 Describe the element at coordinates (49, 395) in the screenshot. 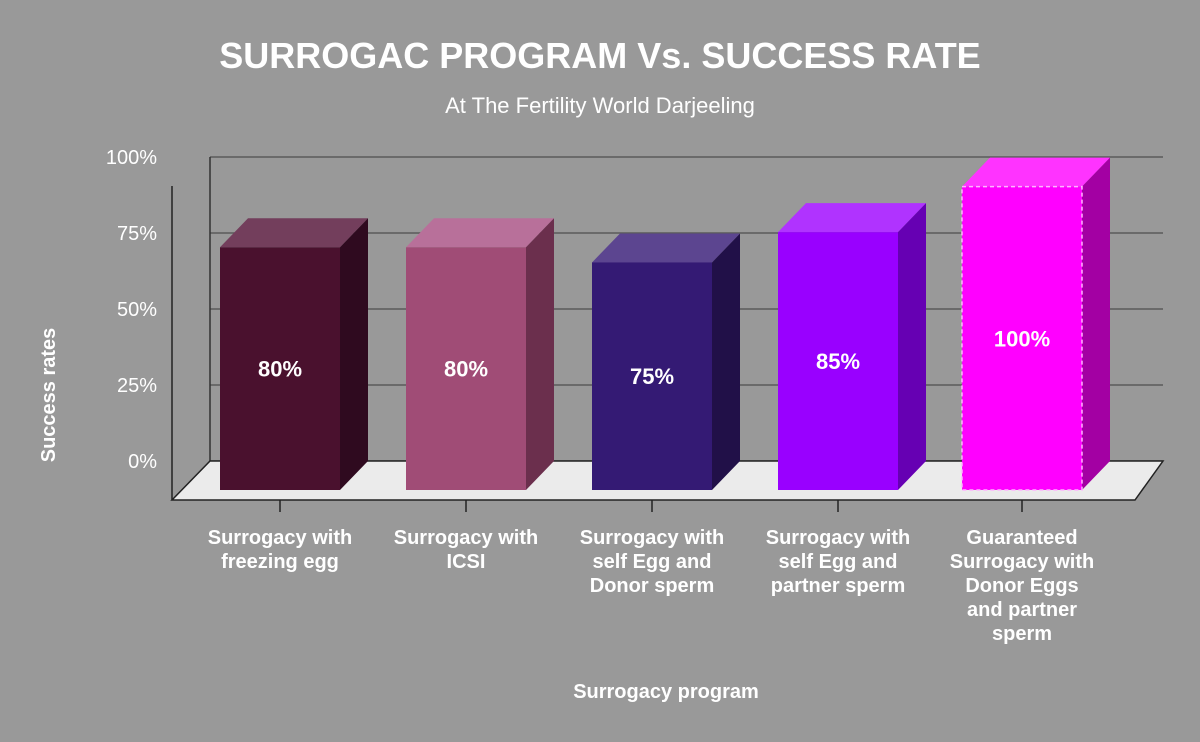

I see `y-axis-title: Success rates` at that location.